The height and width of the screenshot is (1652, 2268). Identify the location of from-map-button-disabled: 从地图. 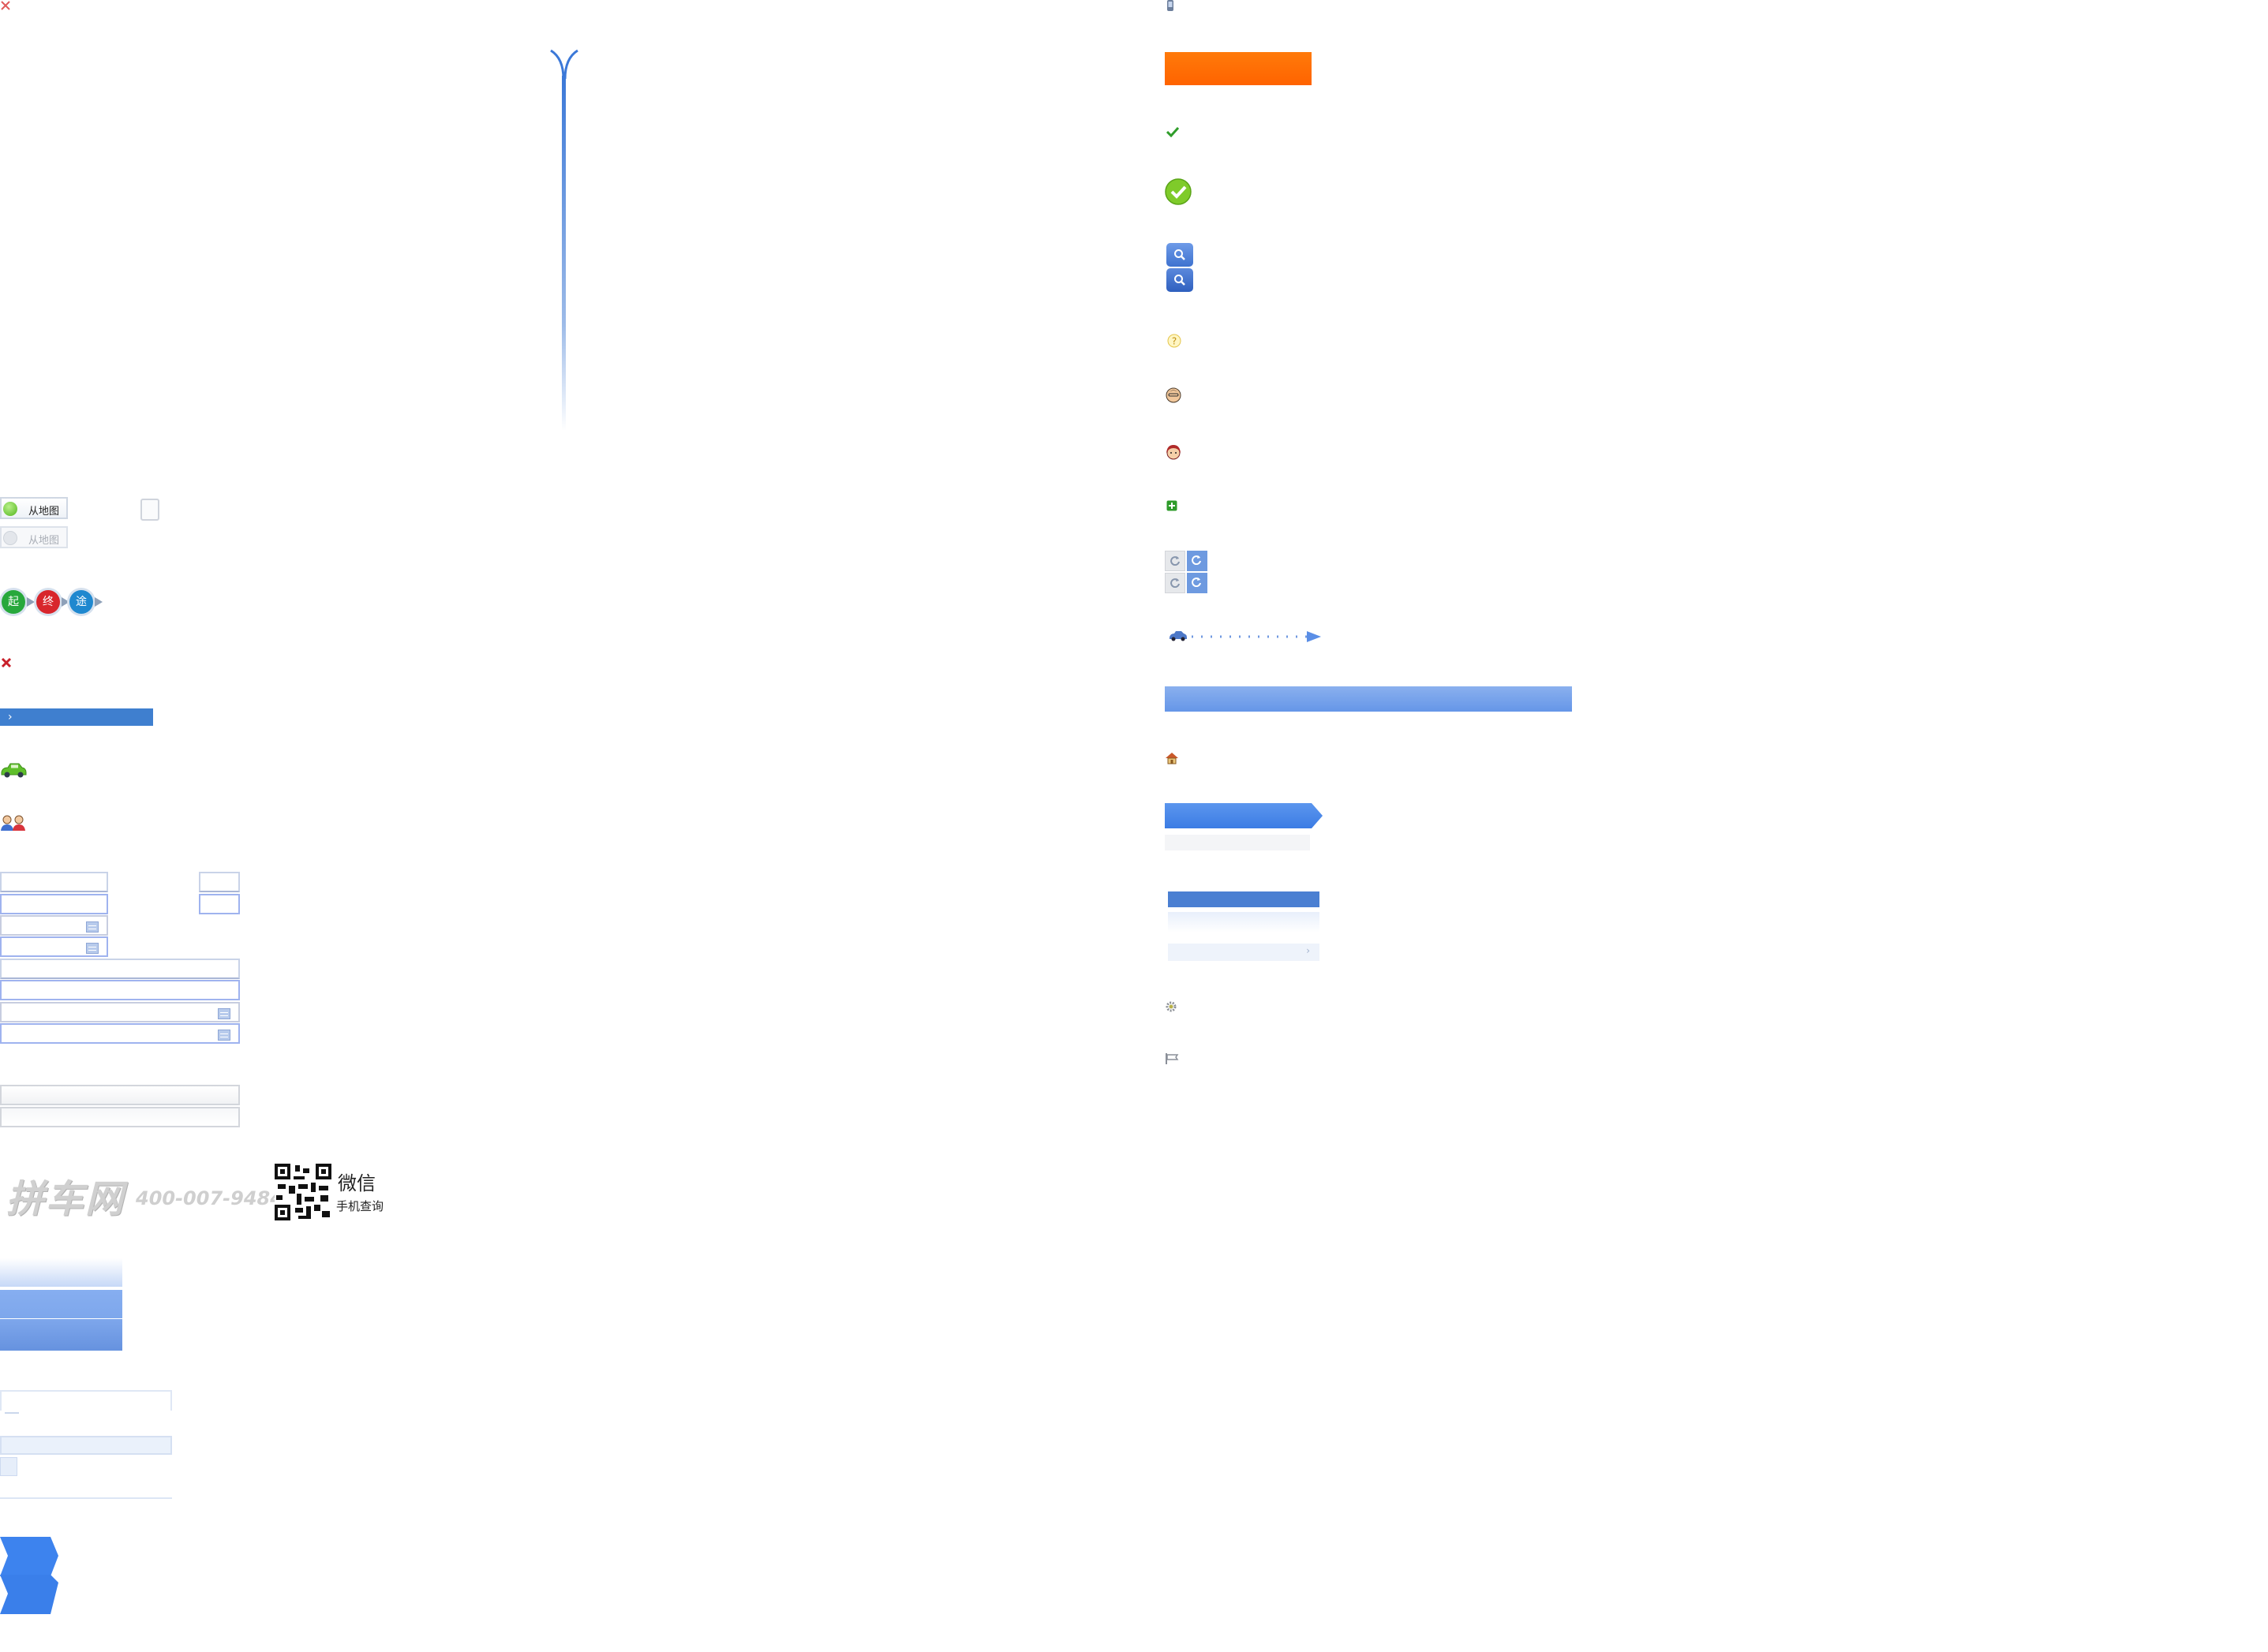
(34, 537).